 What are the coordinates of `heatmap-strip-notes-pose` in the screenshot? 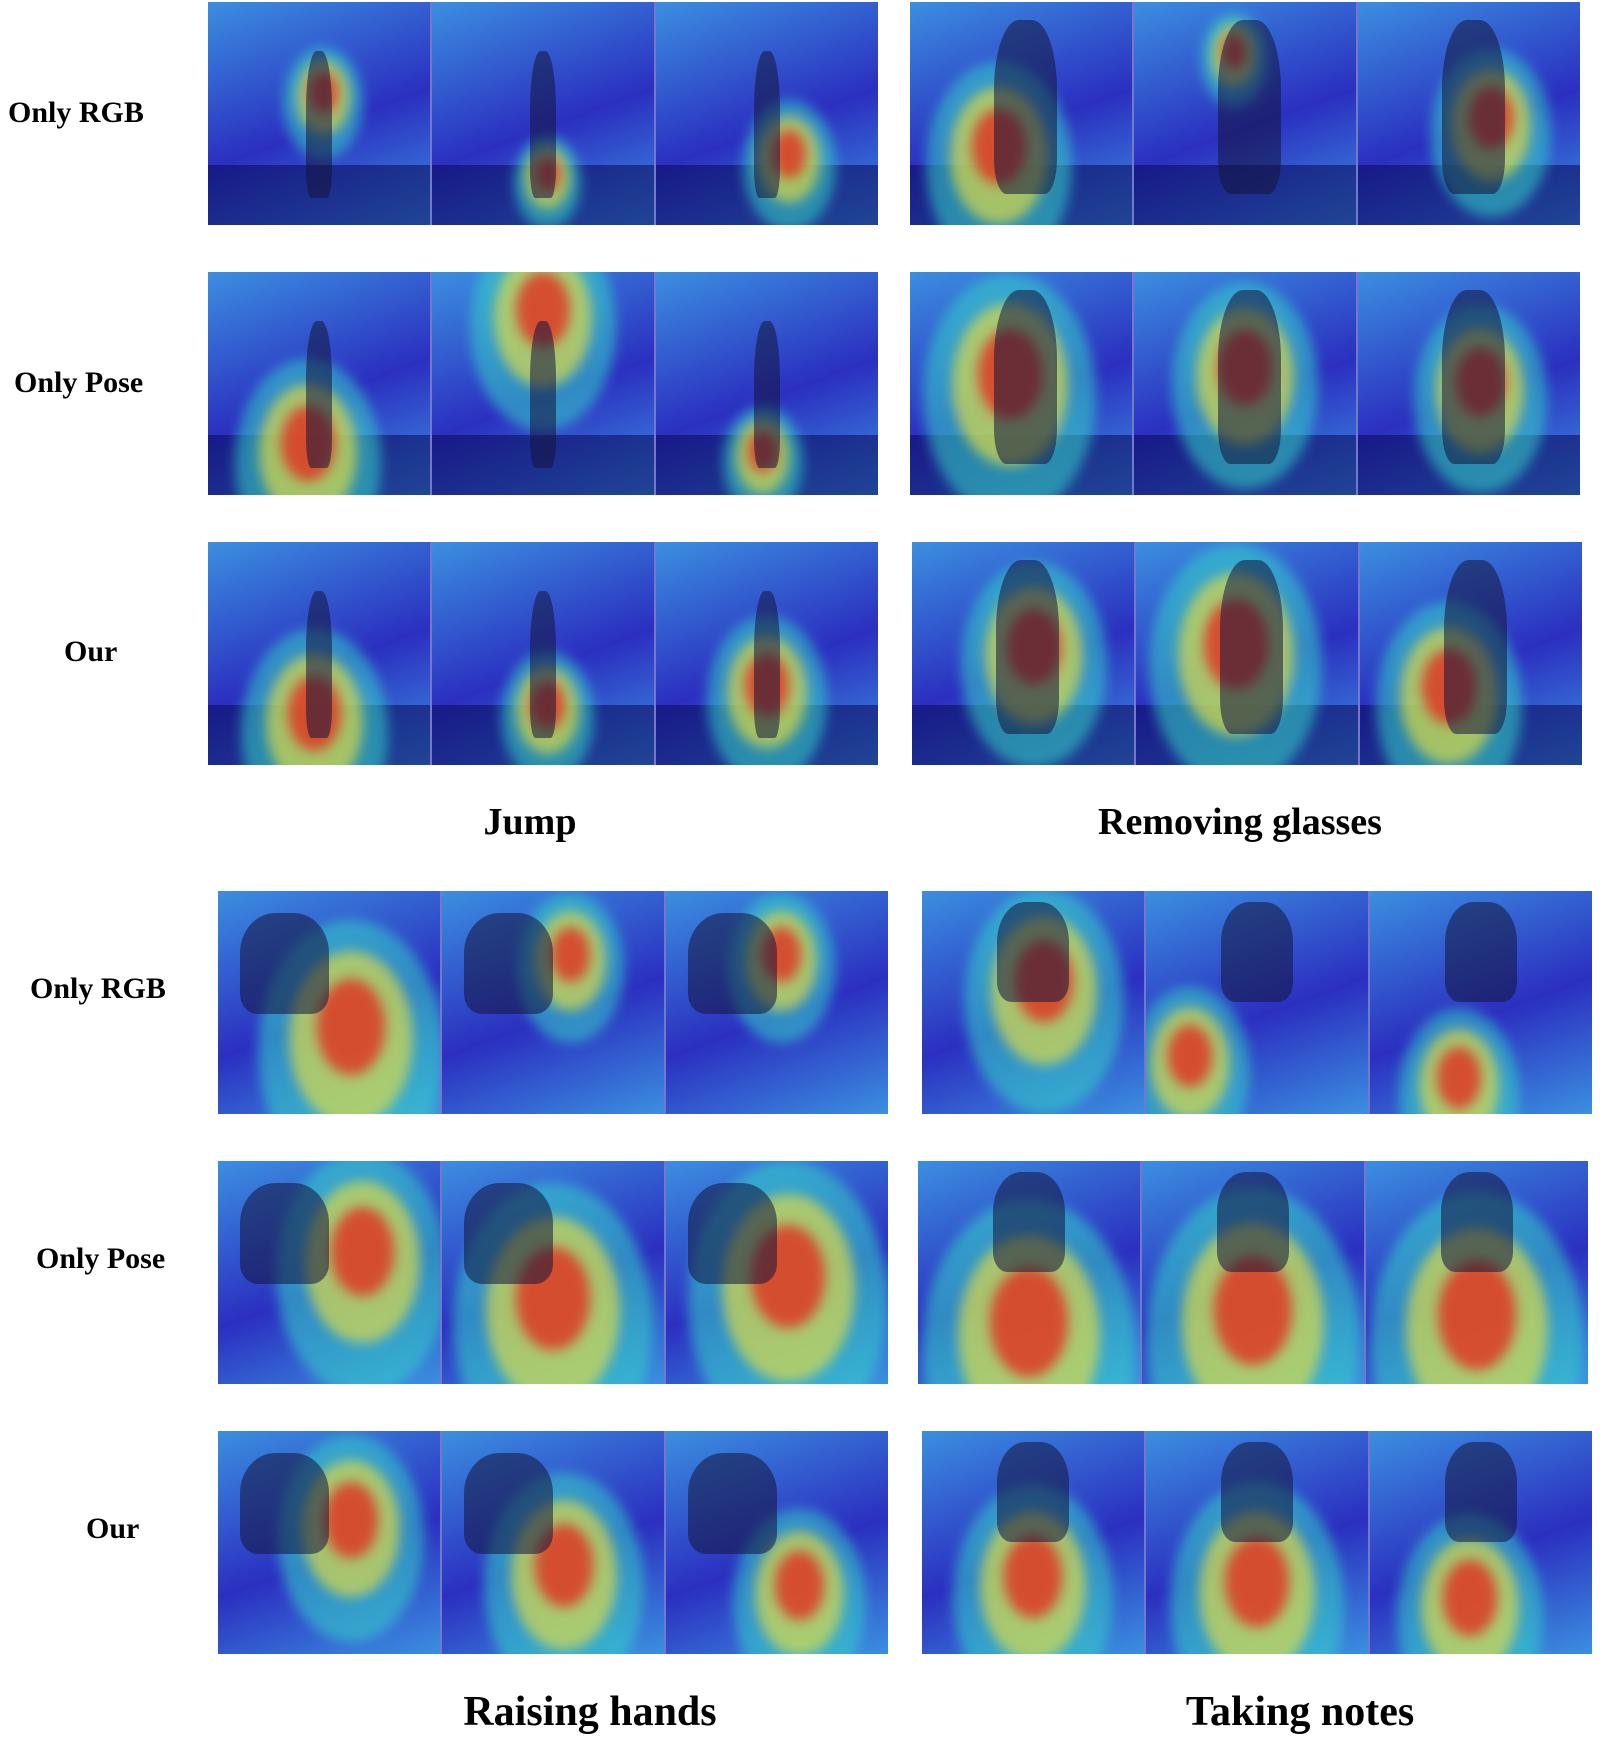 It's located at (1253, 1272).